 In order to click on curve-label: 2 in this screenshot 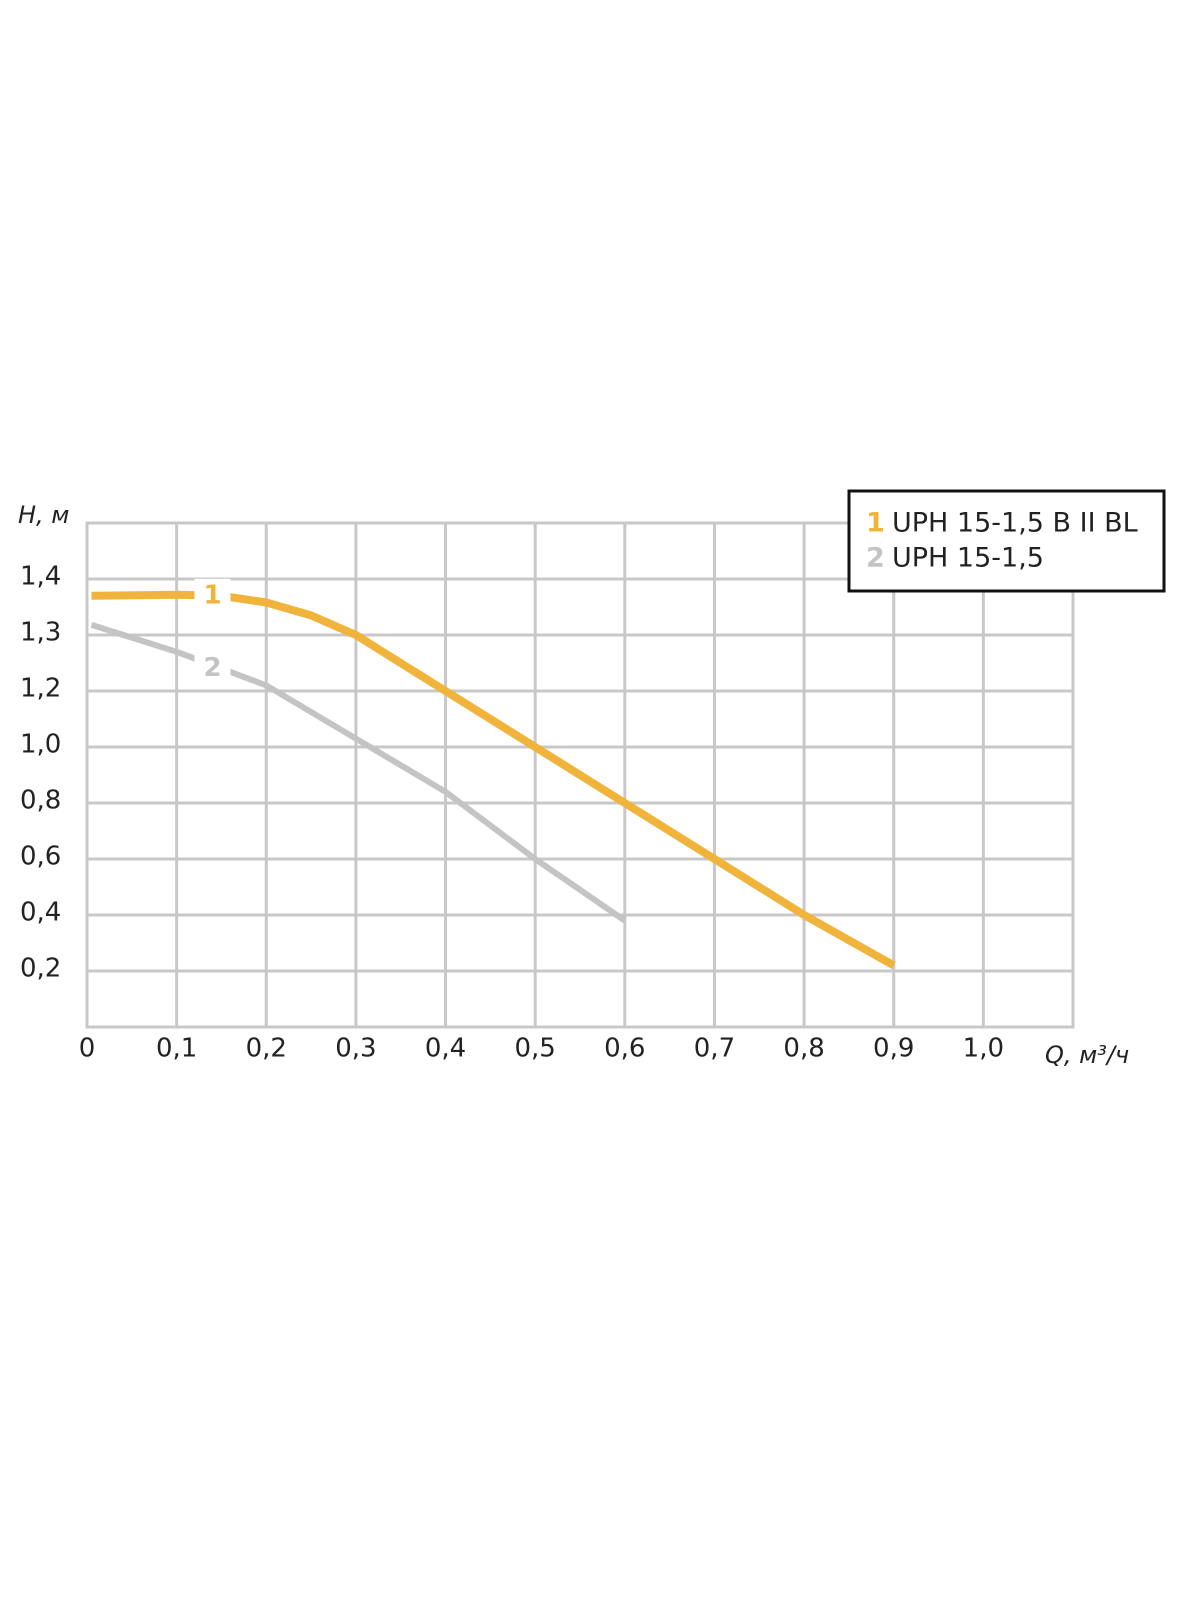, I will do `click(212, 668)`.